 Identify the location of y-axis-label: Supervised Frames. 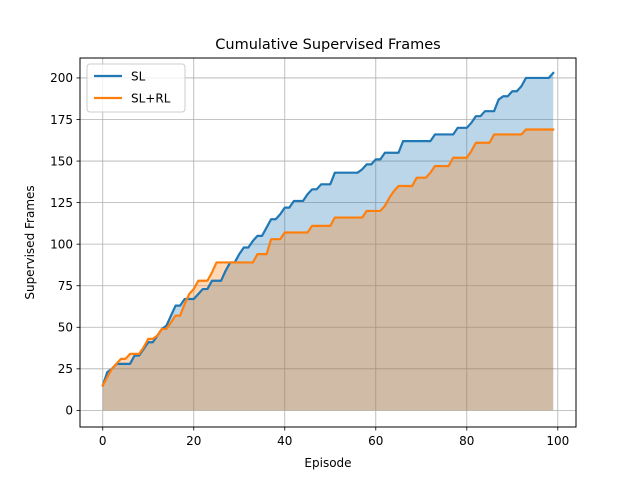
(30, 242).